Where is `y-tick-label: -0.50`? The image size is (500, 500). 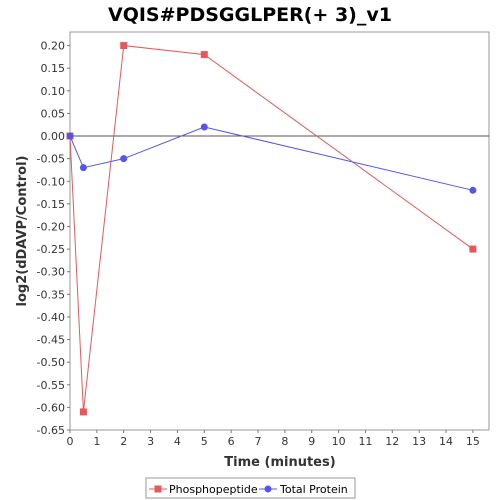 y-tick-label: -0.50 is located at coordinates (51, 362).